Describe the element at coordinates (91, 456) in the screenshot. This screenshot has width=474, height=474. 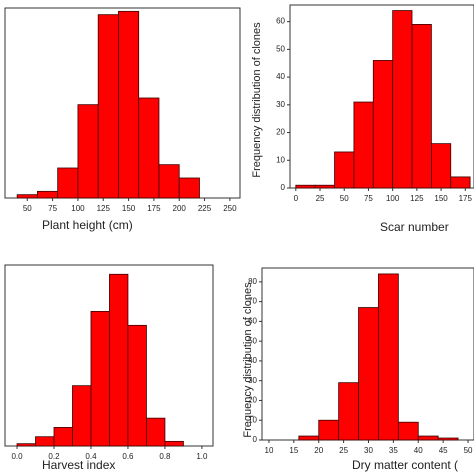
I see `x-tick-label: 0.4` at that location.